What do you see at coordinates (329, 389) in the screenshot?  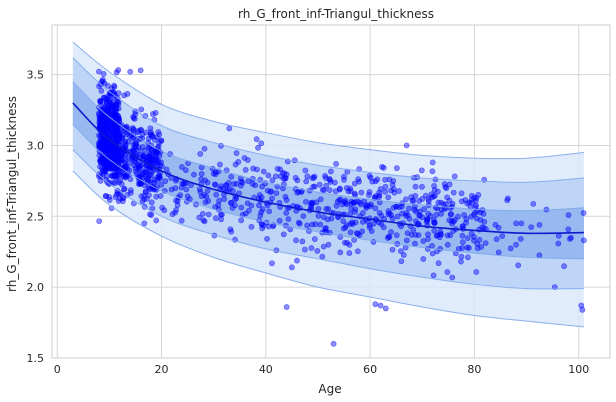 I see `x-axis-label: Age` at bounding box center [329, 389].